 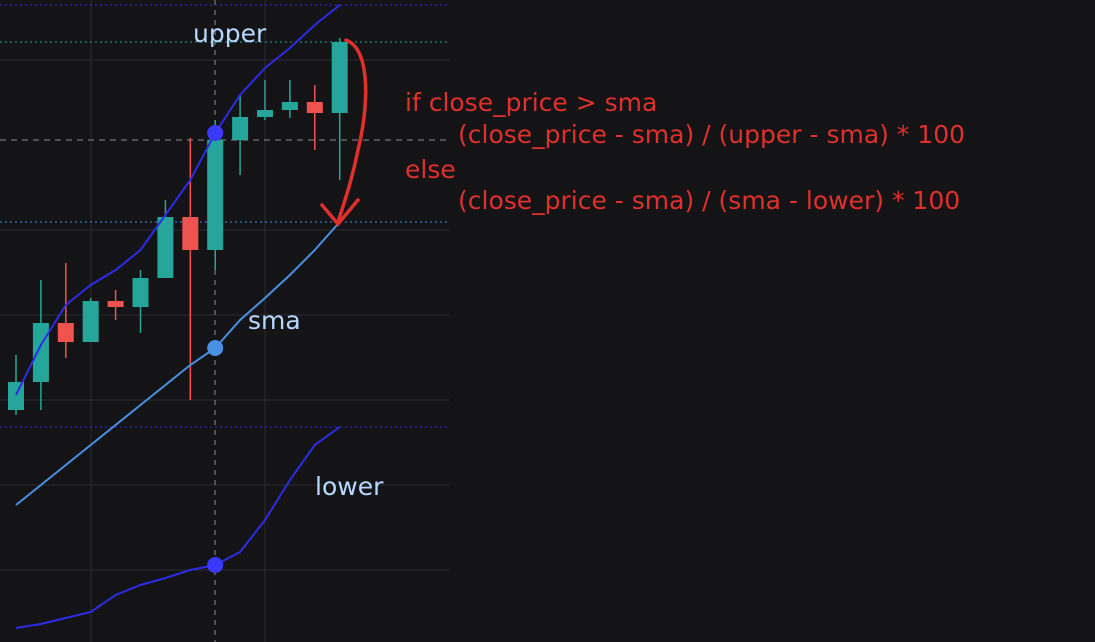 What do you see at coordinates (430, 169) in the screenshot?
I see `annotation: else` at bounding box center [430, 169].